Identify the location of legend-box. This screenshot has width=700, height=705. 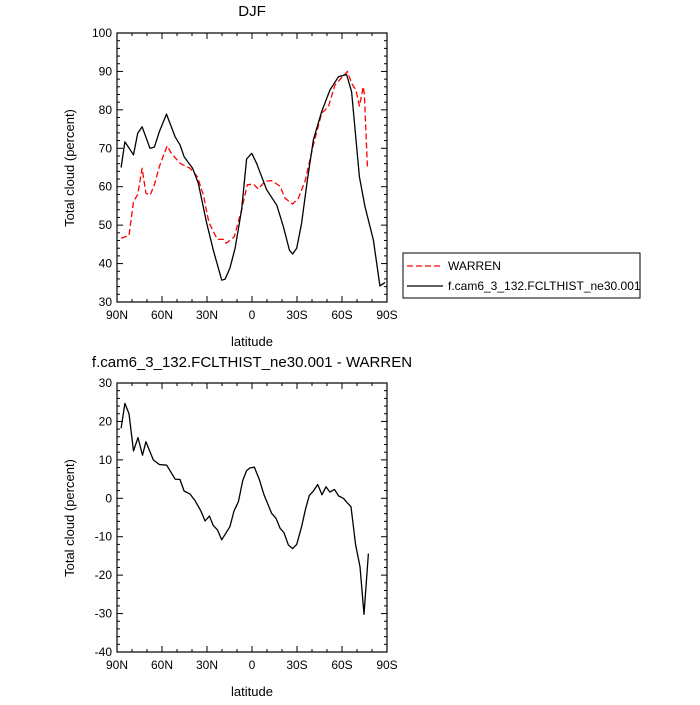
(521, 275).